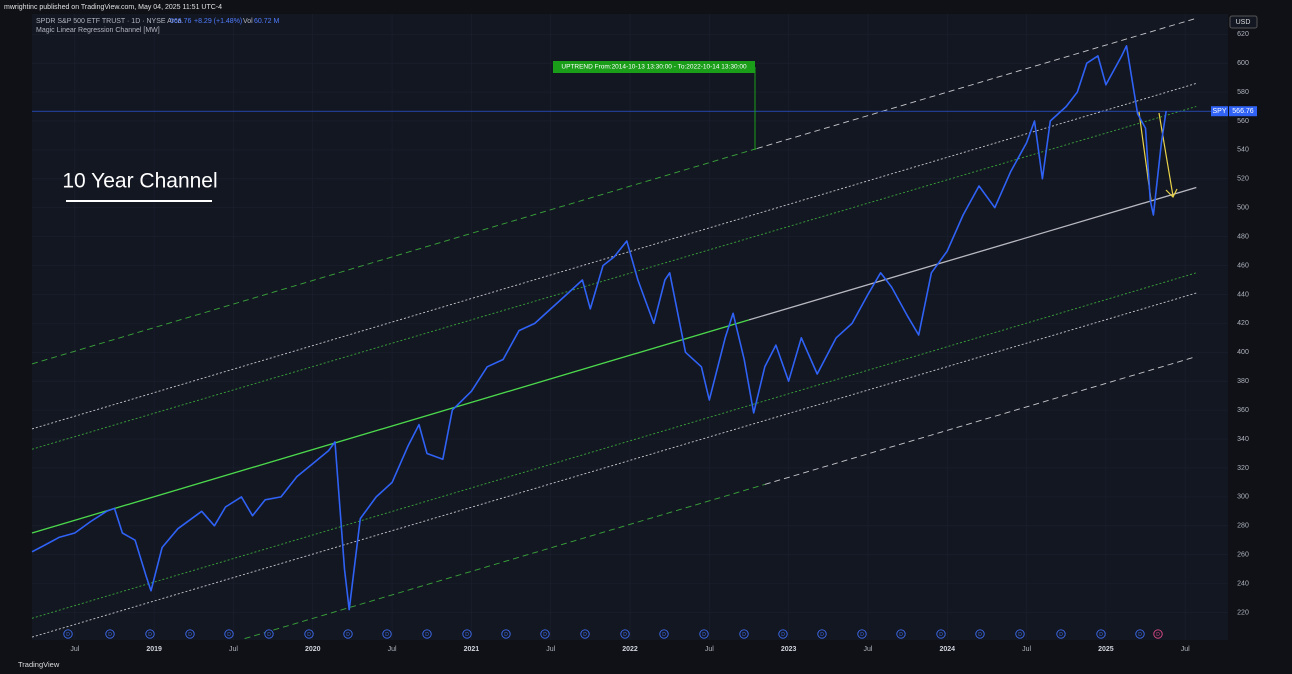 This screenshot has height=674, width=1292. I want to click on annotation-box, so click(654, 67).